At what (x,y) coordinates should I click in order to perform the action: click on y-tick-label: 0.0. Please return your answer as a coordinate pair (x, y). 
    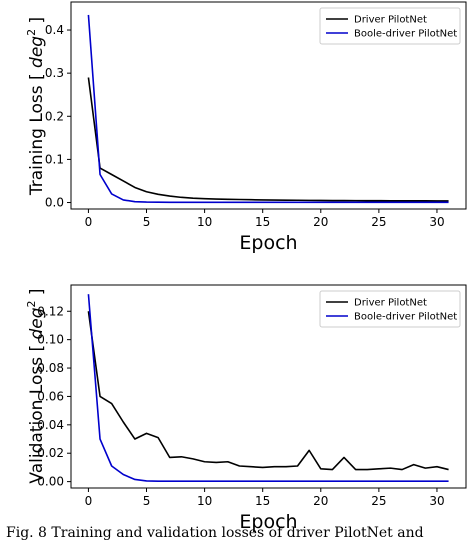
    Looking at the image, I should click on (54, 203).